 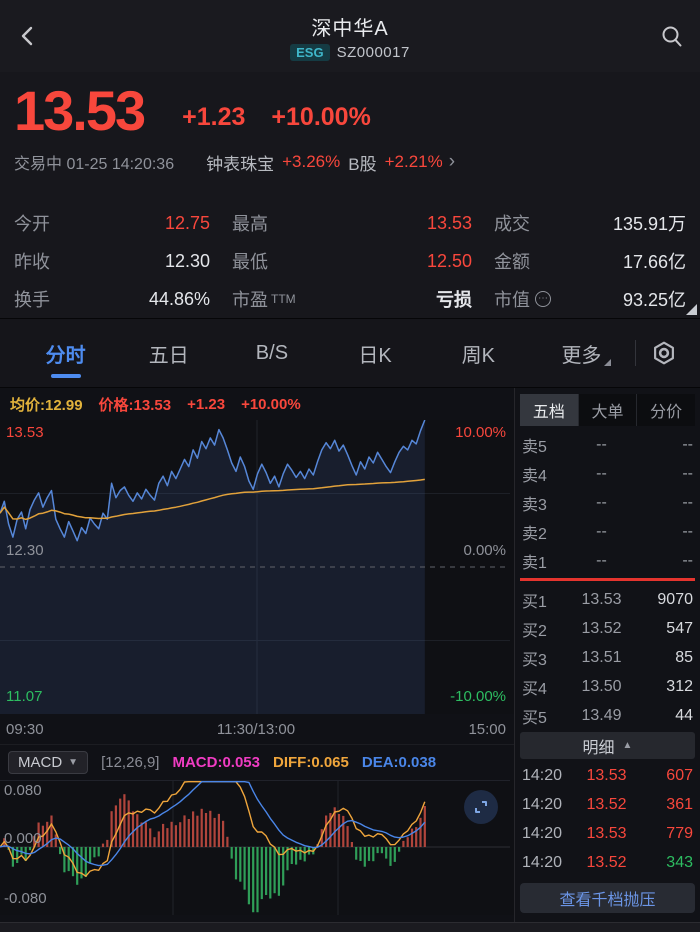 I want to click on stat-volume: 成交 135.91万, so click(x=590, y=224).